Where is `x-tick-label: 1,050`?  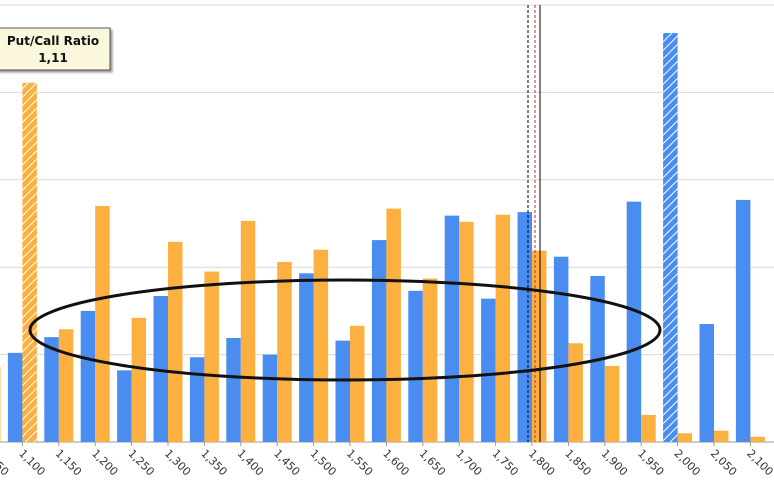 x-tick-label: 1,050 is located at coordinates (5, 462).